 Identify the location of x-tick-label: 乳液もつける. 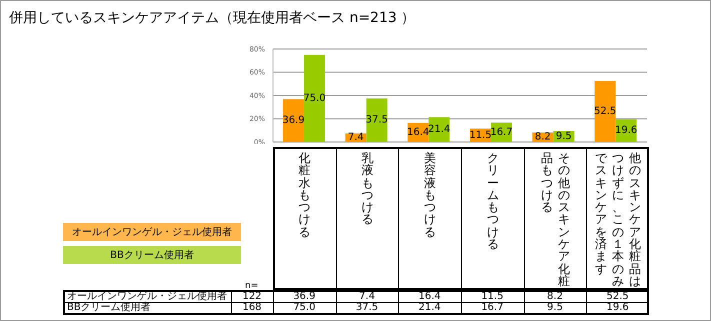
(367, 189).